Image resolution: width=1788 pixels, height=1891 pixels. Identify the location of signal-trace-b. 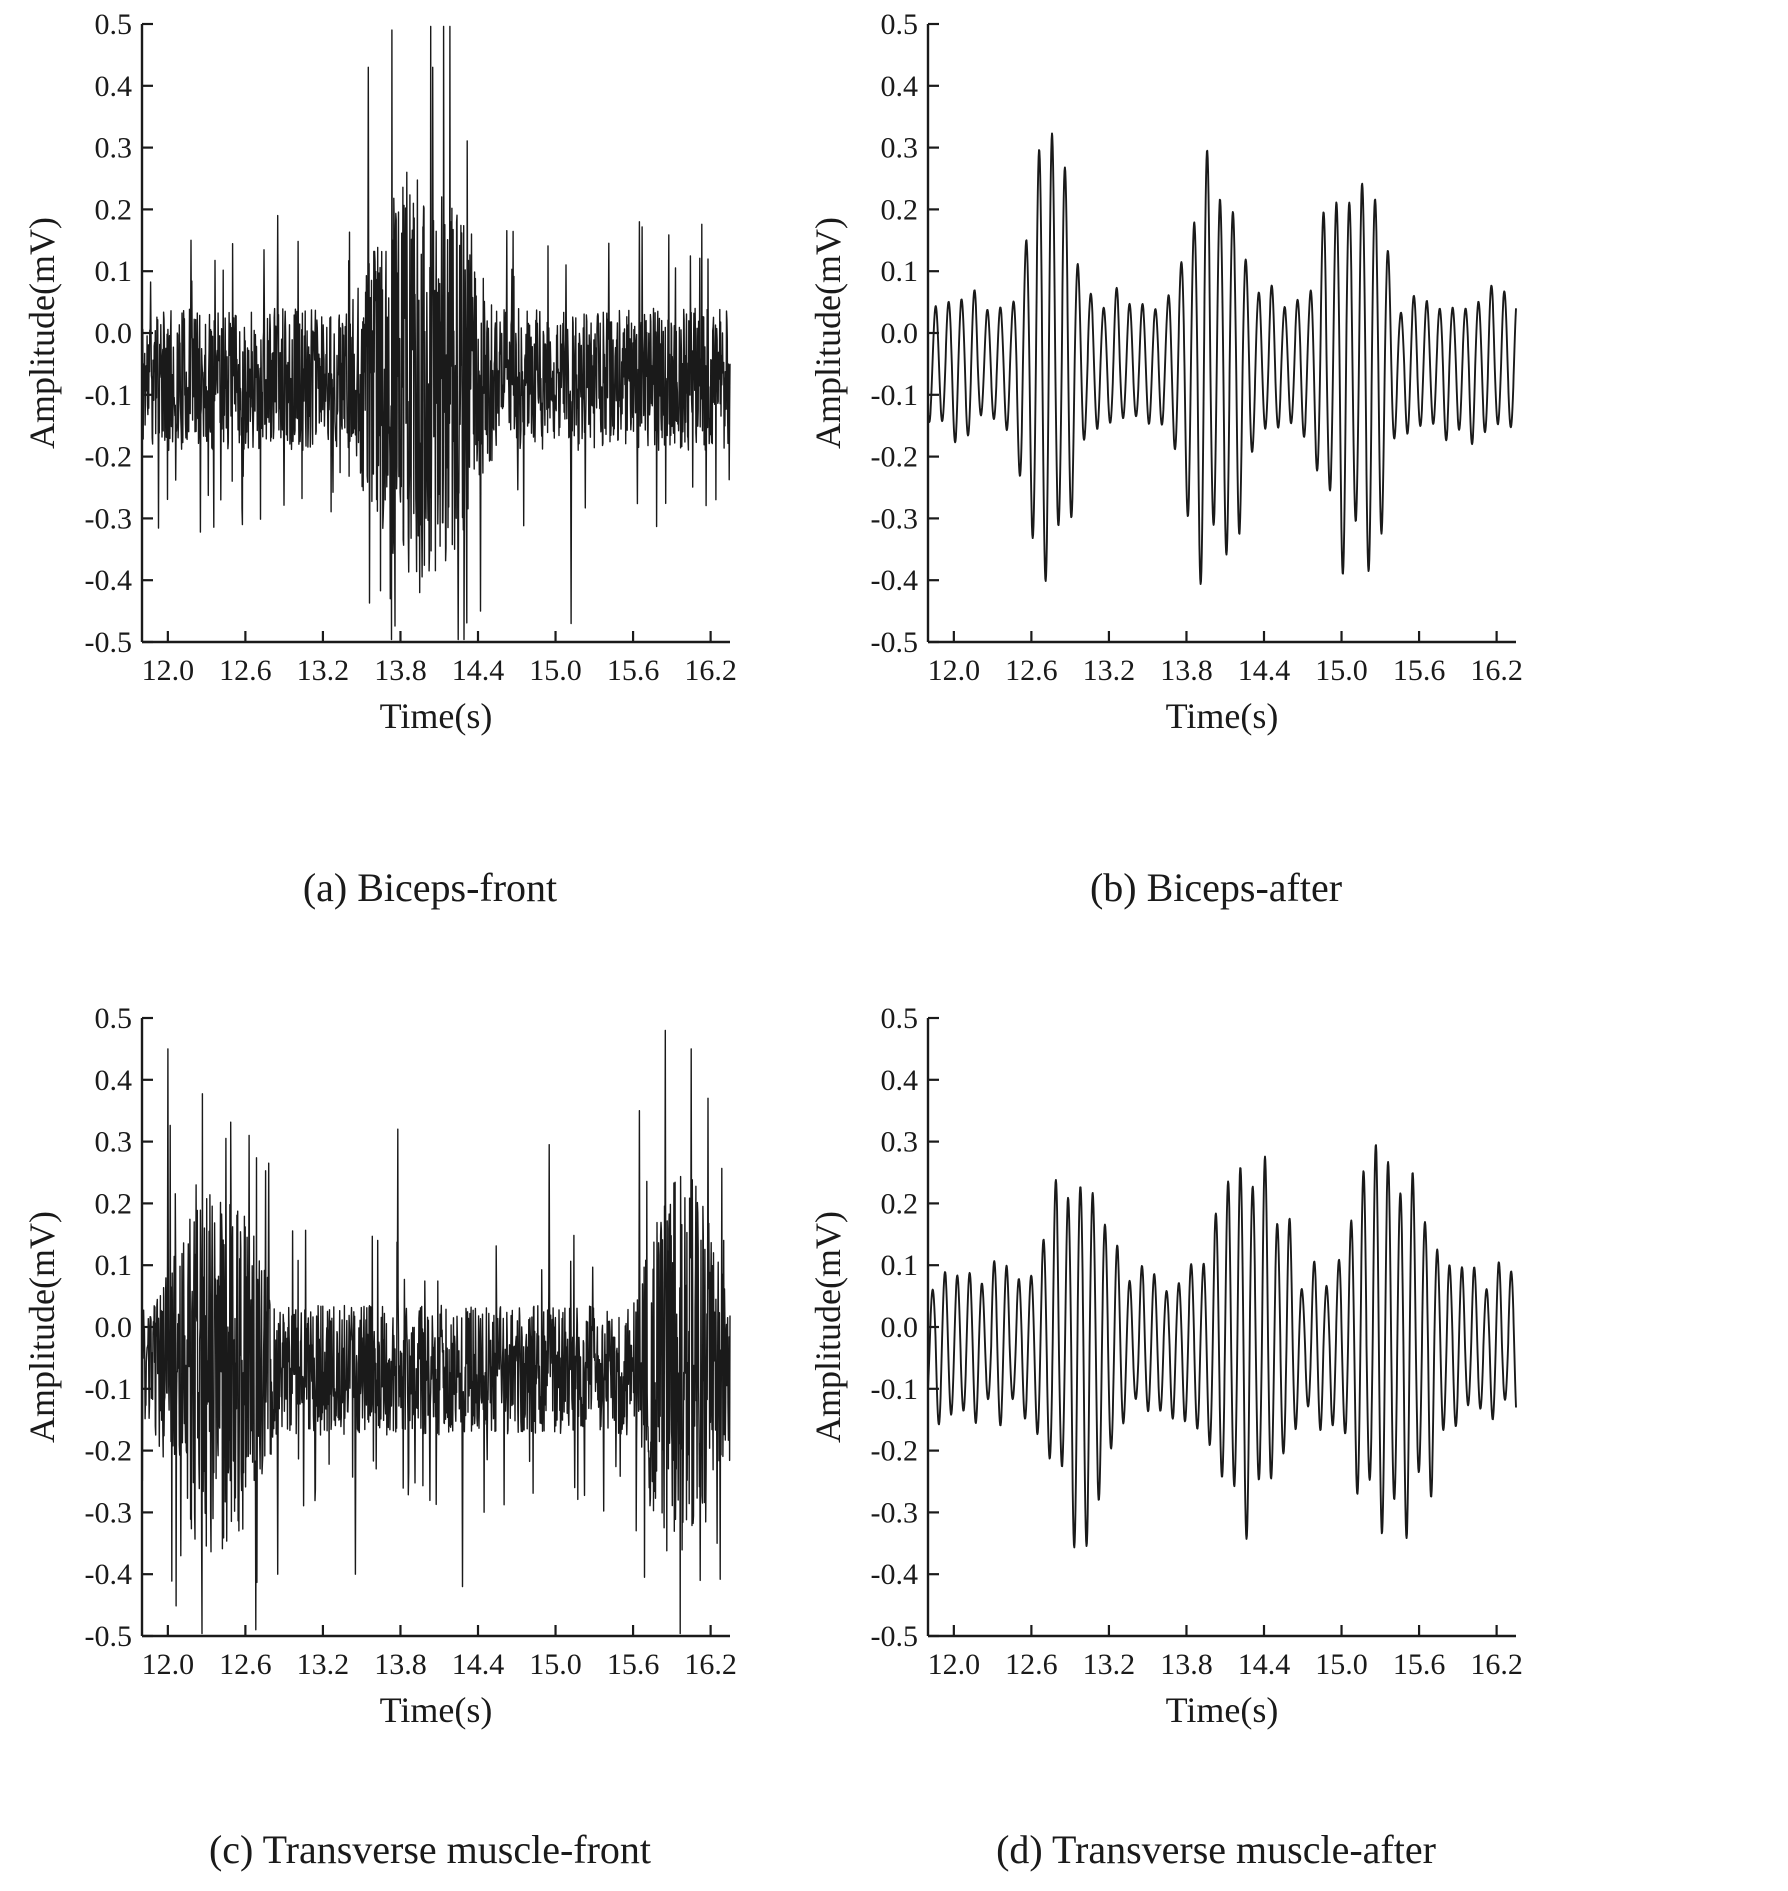
(1222, 358).